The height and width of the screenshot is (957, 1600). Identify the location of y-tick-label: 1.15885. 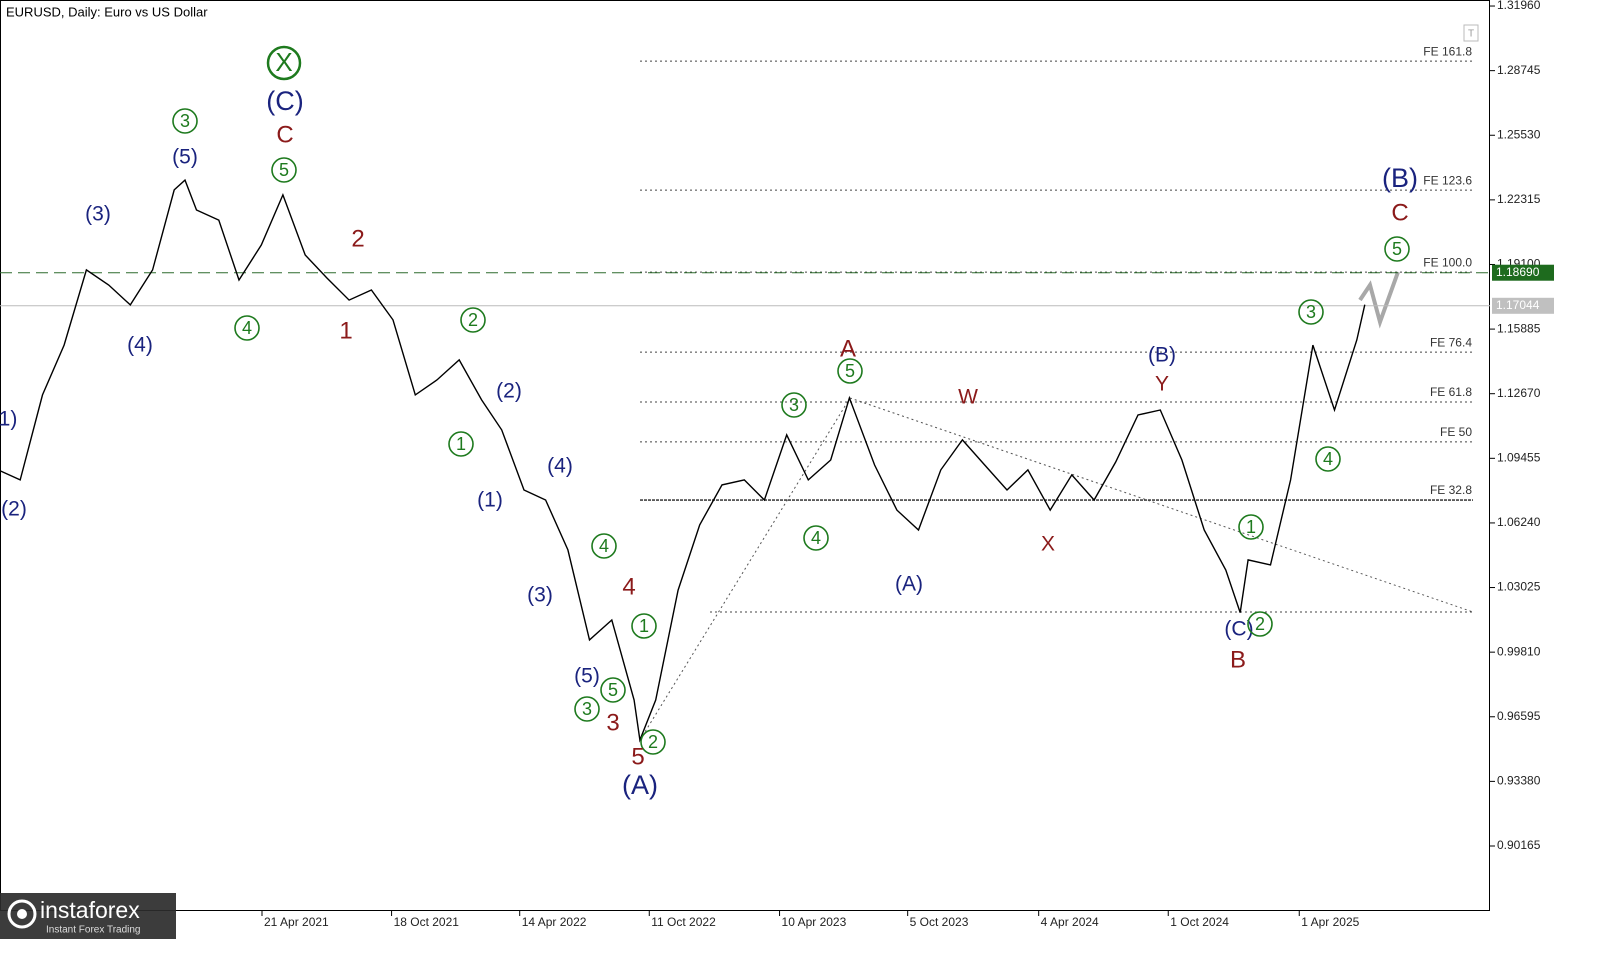
(1519, 328).